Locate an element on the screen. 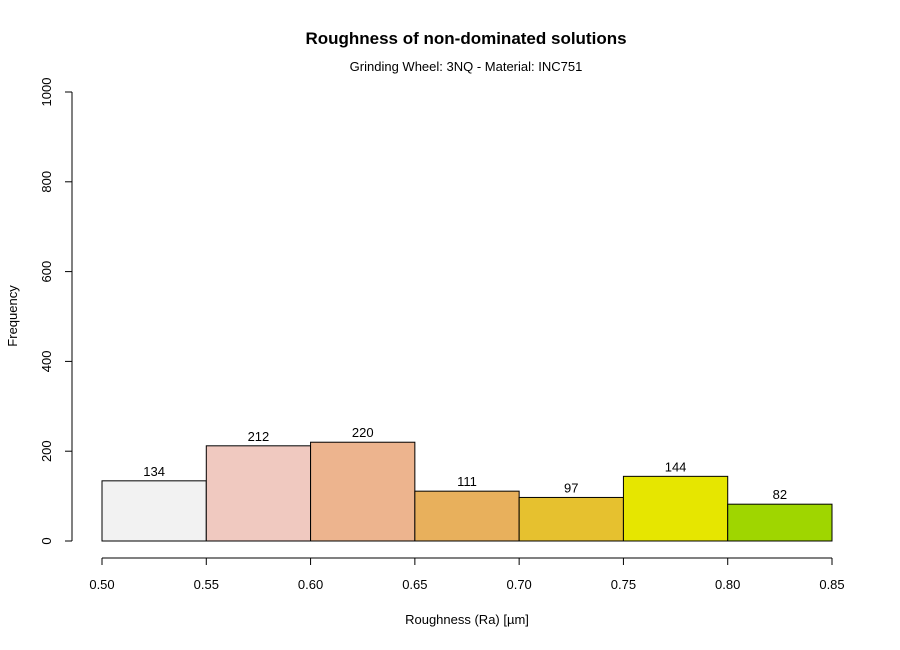 This screenshot has width=900, height=650. y-tick-label: 1000 is located at coordinates (46, 92).